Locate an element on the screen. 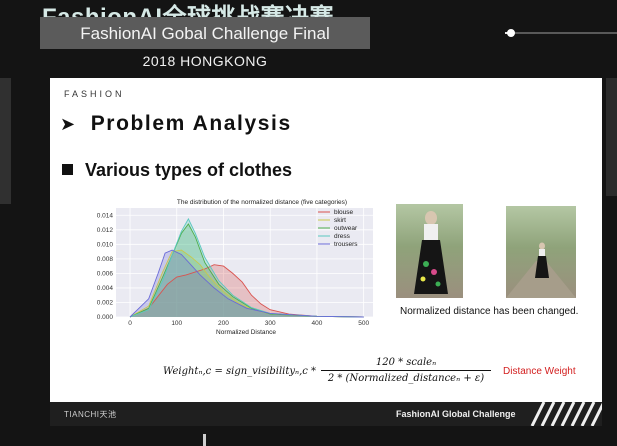 This screenshot has width=617, height=446. event-subtitle: FashionAI Gobal Challenge Final is located at coordinates (205, 33).